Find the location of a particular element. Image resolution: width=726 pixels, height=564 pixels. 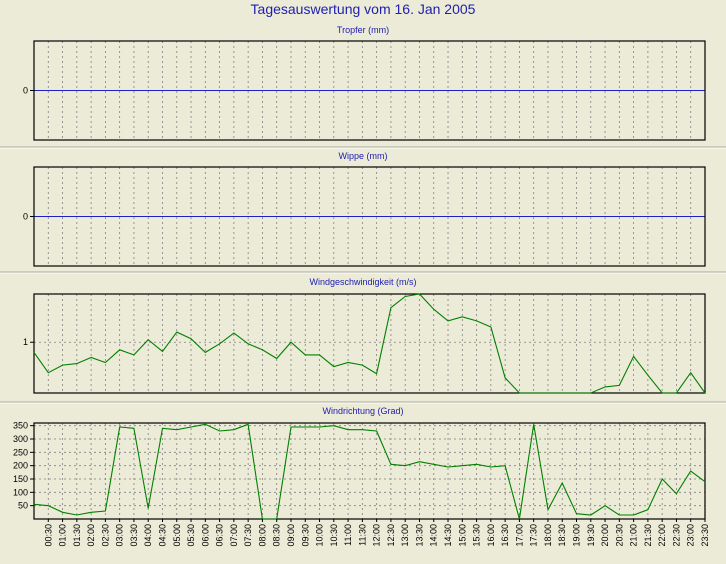

x-tick-label: 22:00 is located at coordinates (662, 535).